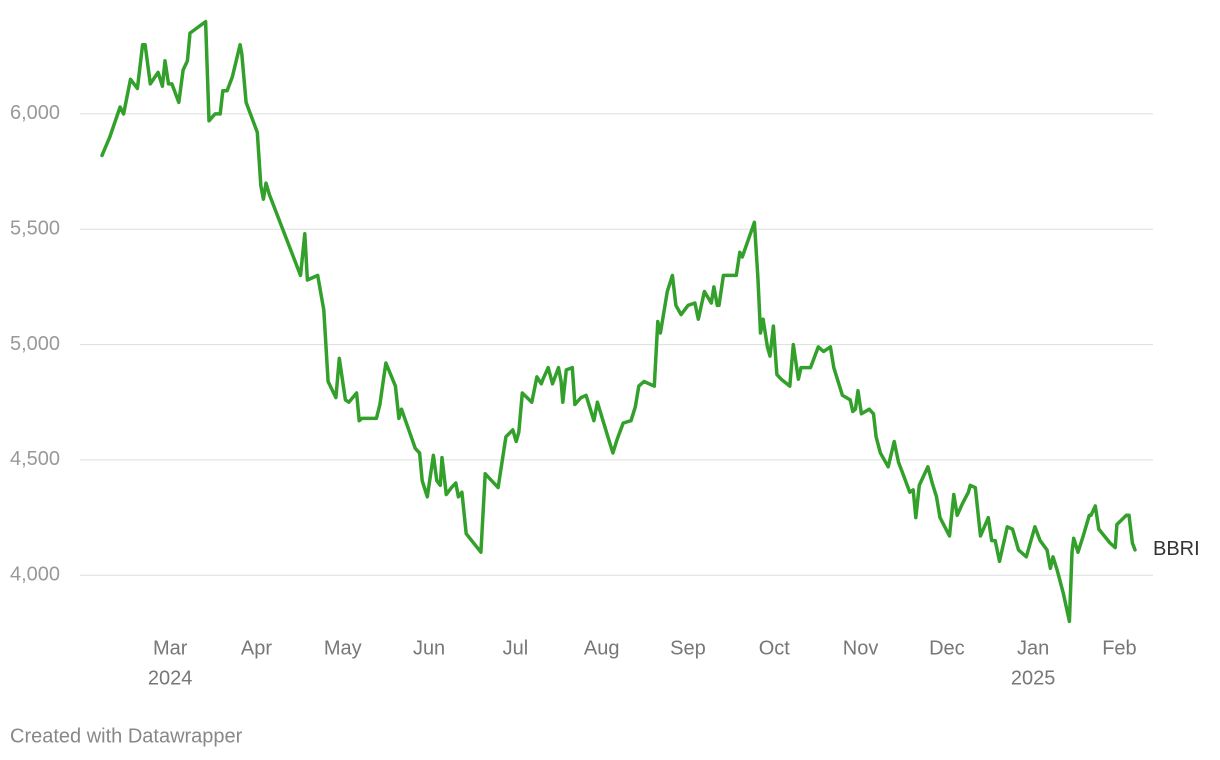 The height and width of the screenshot is (760, 1220). What do you see at coordinates (35, 344) in the screenshot?
I see `y-tick-label: 5,000` at bounding box center [35, 344].